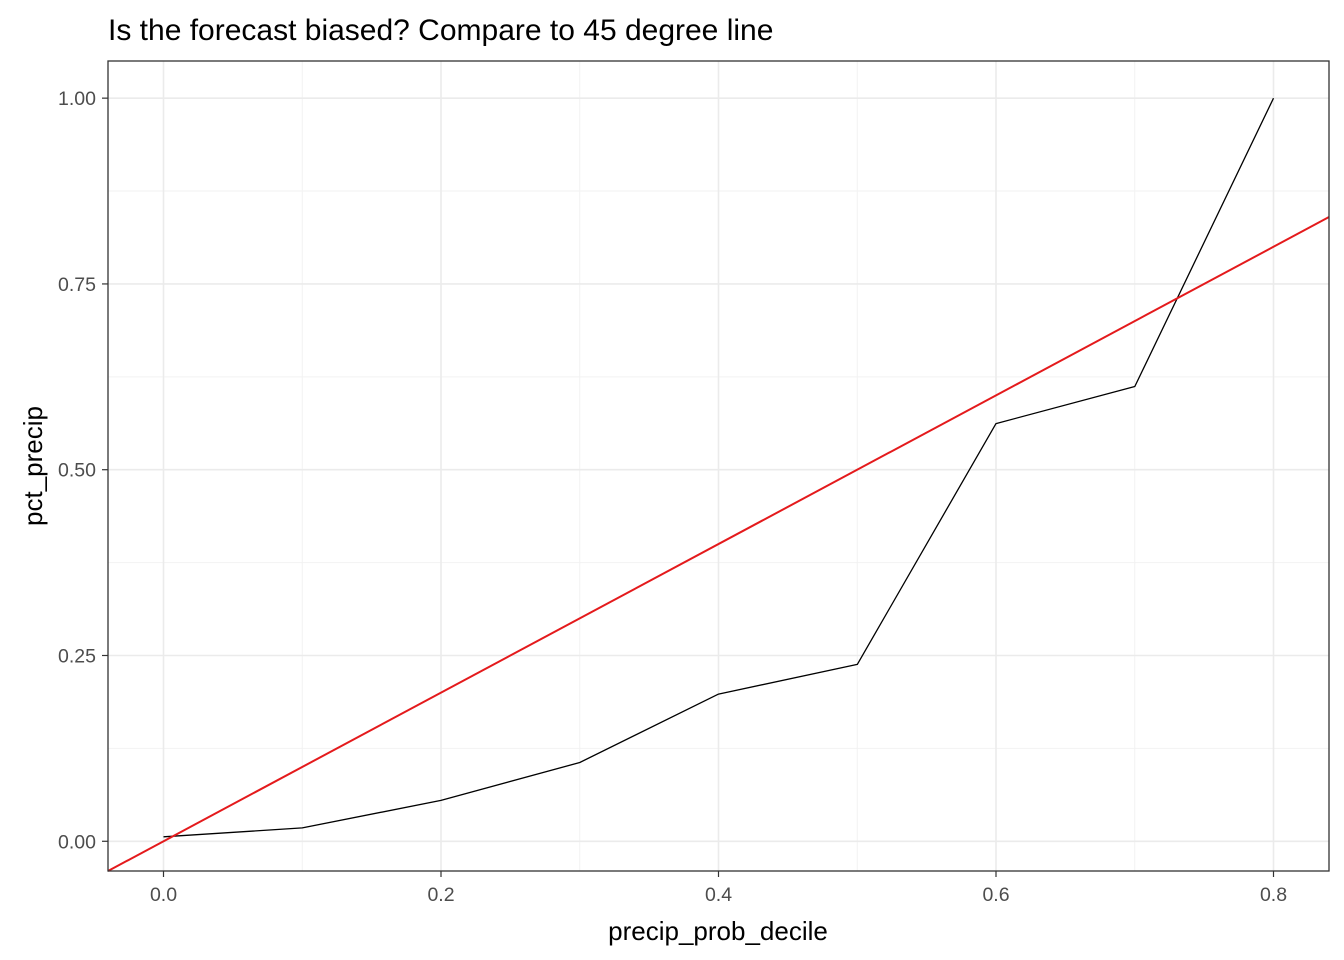 The image size is (1344, 960). What do you see at coordinates (77, 471) in the screenshot?
I see `y-tick-label: 0.50` at bounding box center [77, 471].